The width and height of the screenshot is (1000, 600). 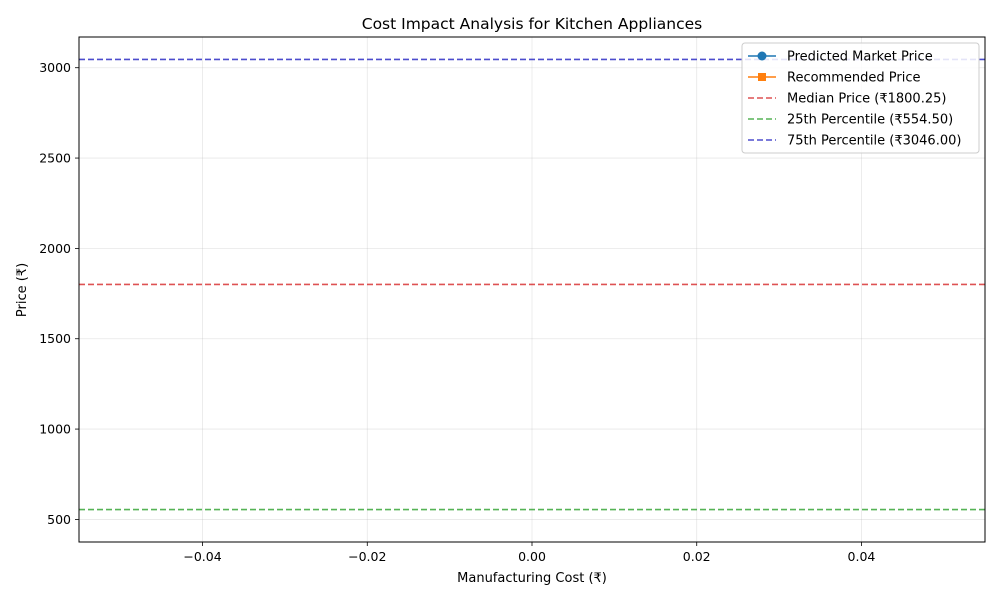 What do you see at coordinates (55, 67) in the screenshot?
I see `y-tick-label: 3000` at bounding box center [55, 67].